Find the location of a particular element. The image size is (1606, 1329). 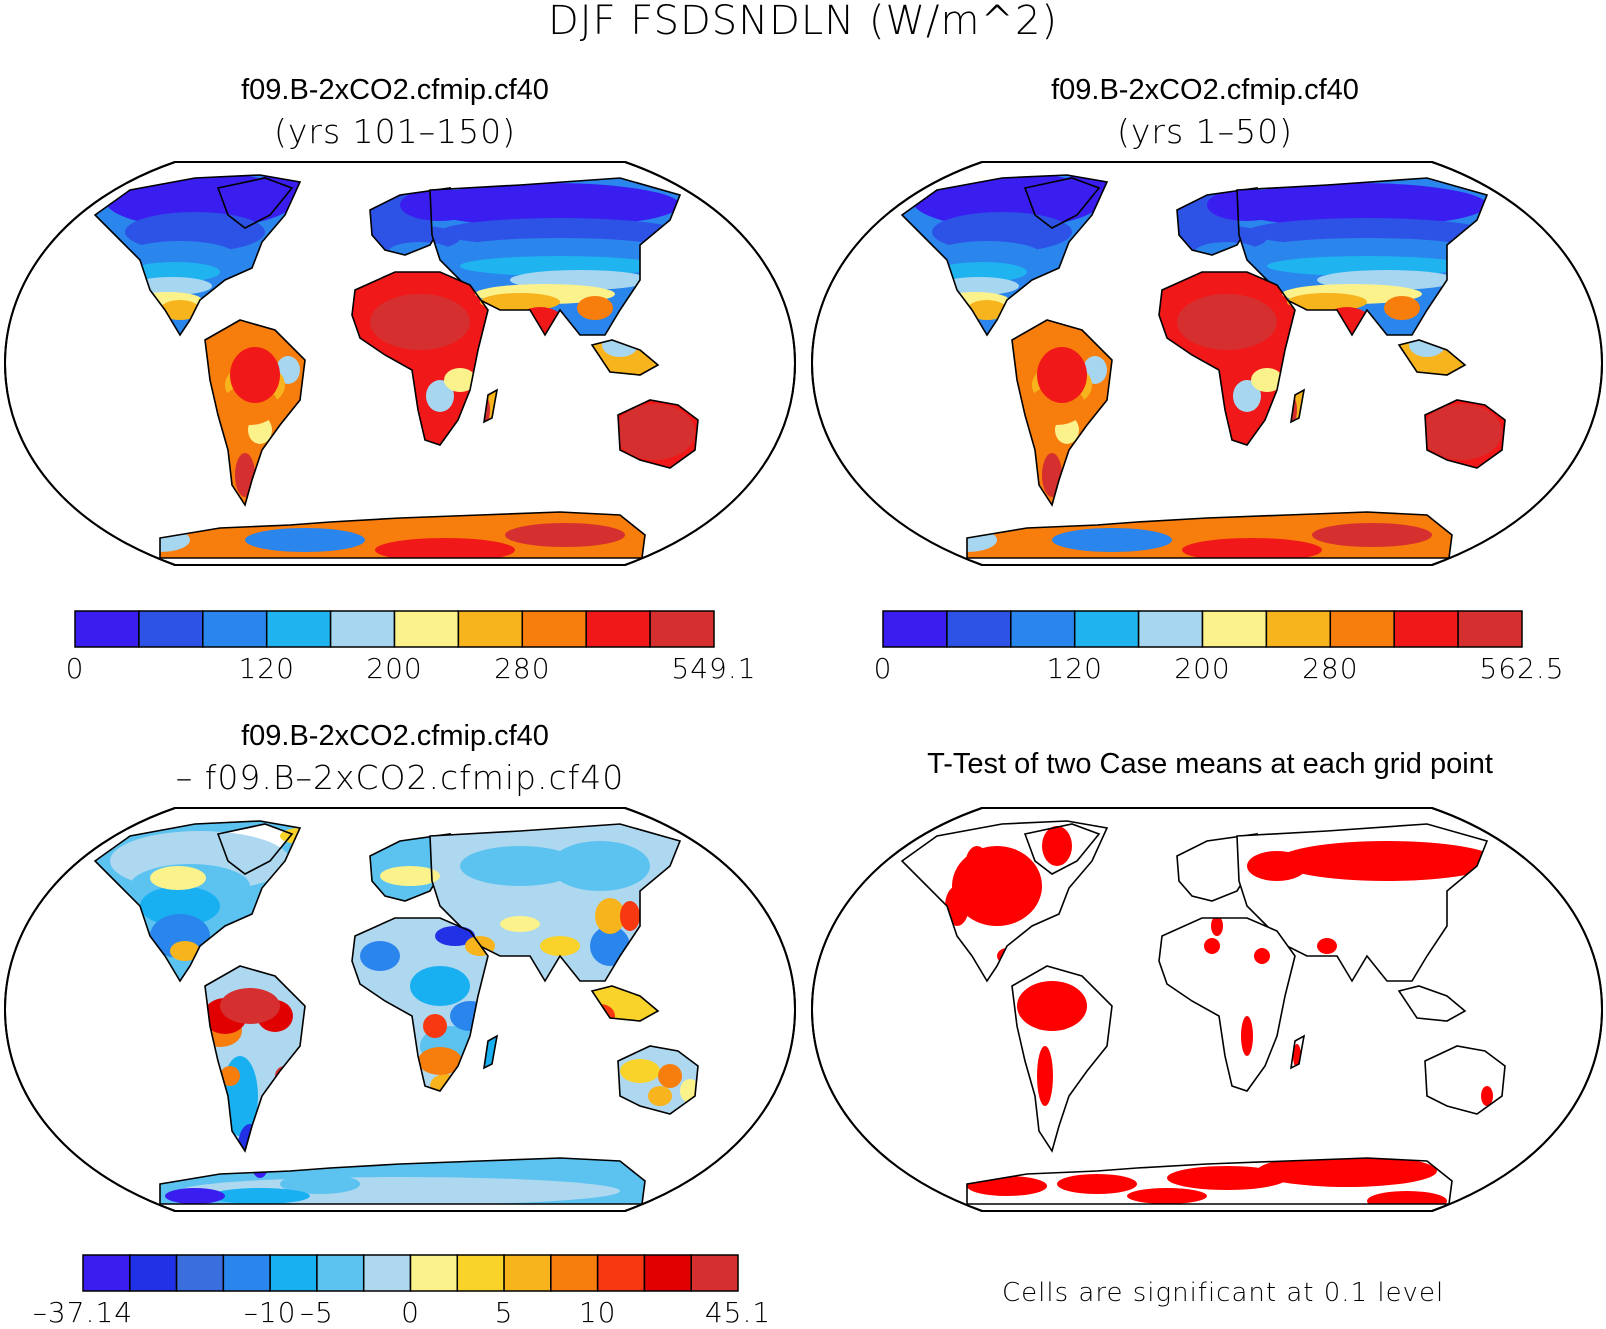

madagascar-field is located at coordinates (490, 1052).